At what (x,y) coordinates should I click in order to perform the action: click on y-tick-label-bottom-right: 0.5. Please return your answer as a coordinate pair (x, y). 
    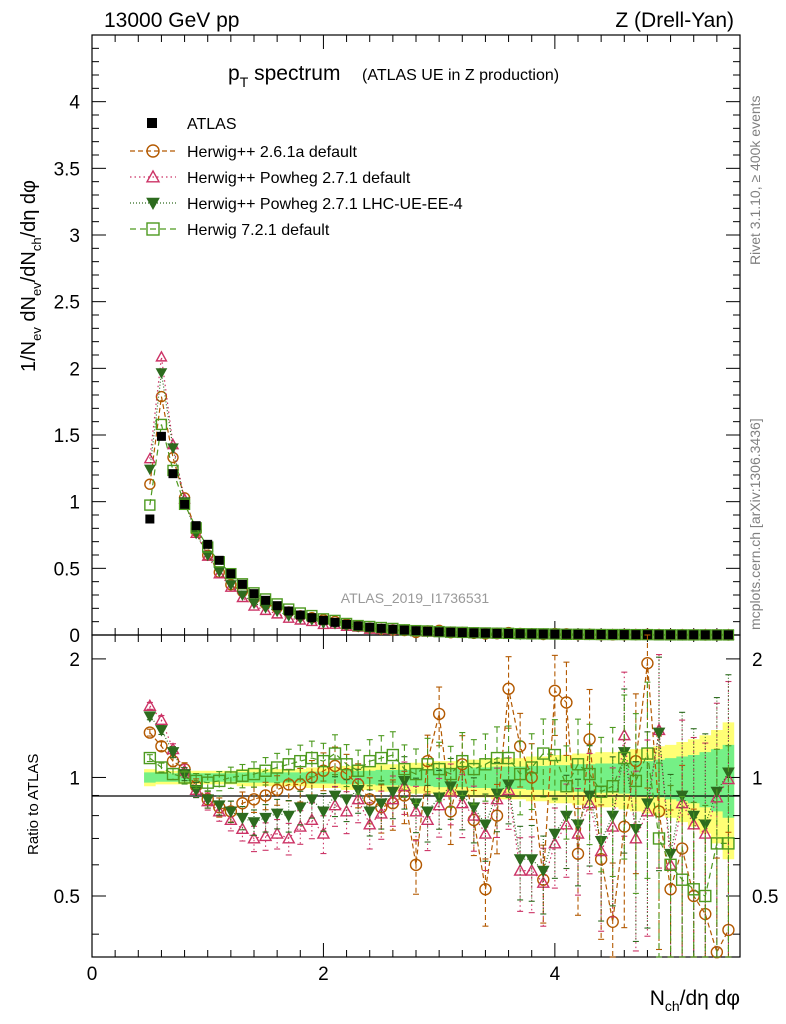
    Looking at the image, I should click on (765, 897).